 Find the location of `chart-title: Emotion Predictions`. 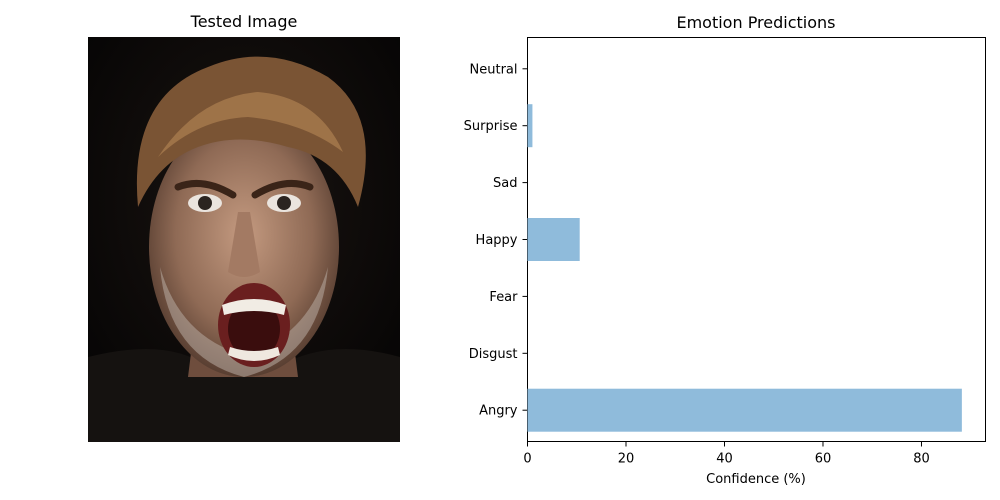

chart-title: Emotion Predictions is located at coordinates (755, 22).